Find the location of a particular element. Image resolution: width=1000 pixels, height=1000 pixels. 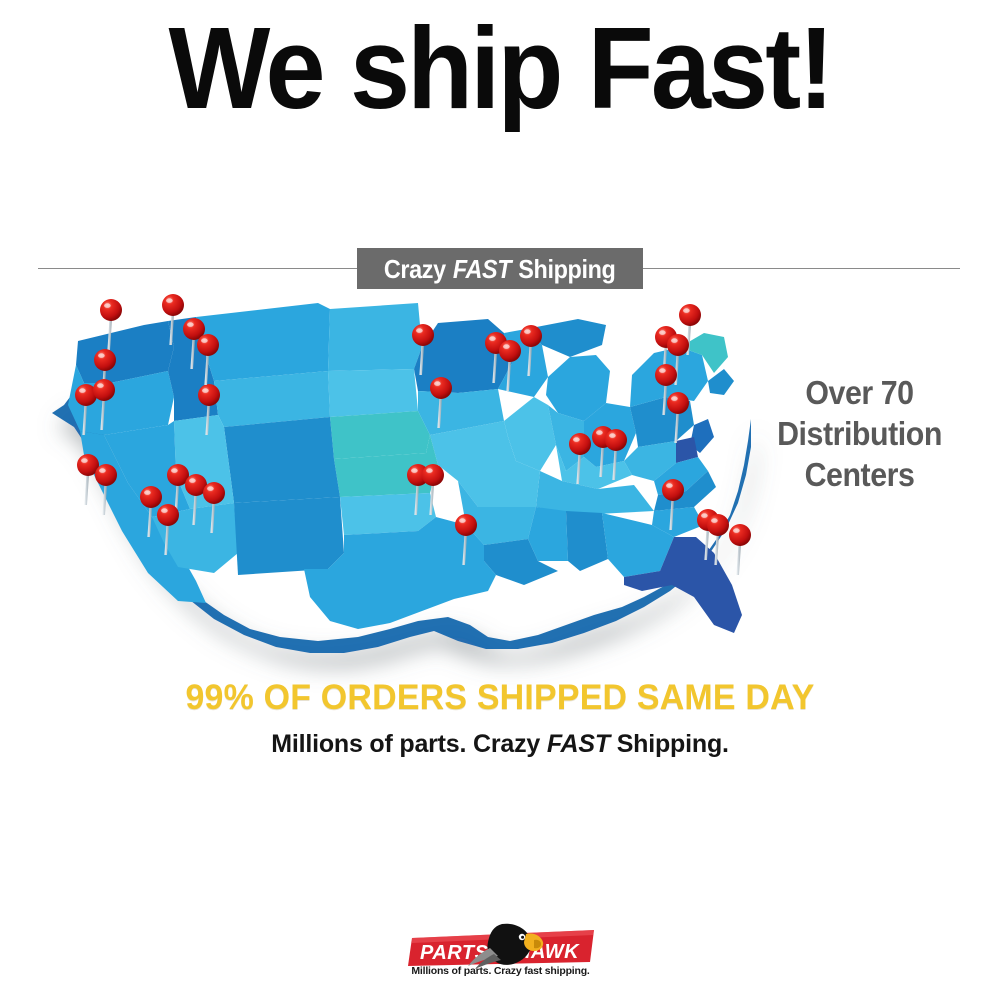

map-pin-portland-b is located at coordinates (104, 404).